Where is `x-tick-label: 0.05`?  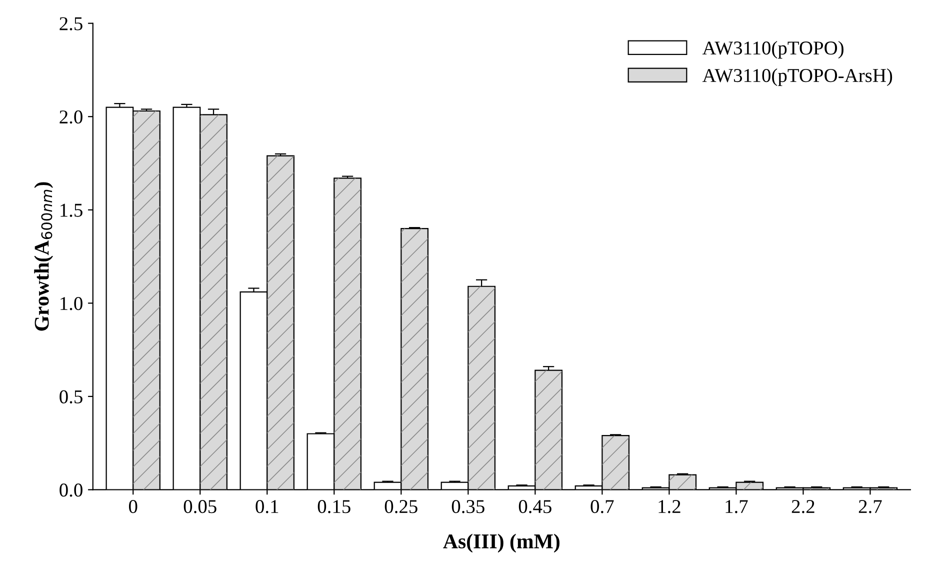 x-tick-label: 0.05 is located at coordinates (200, 507).